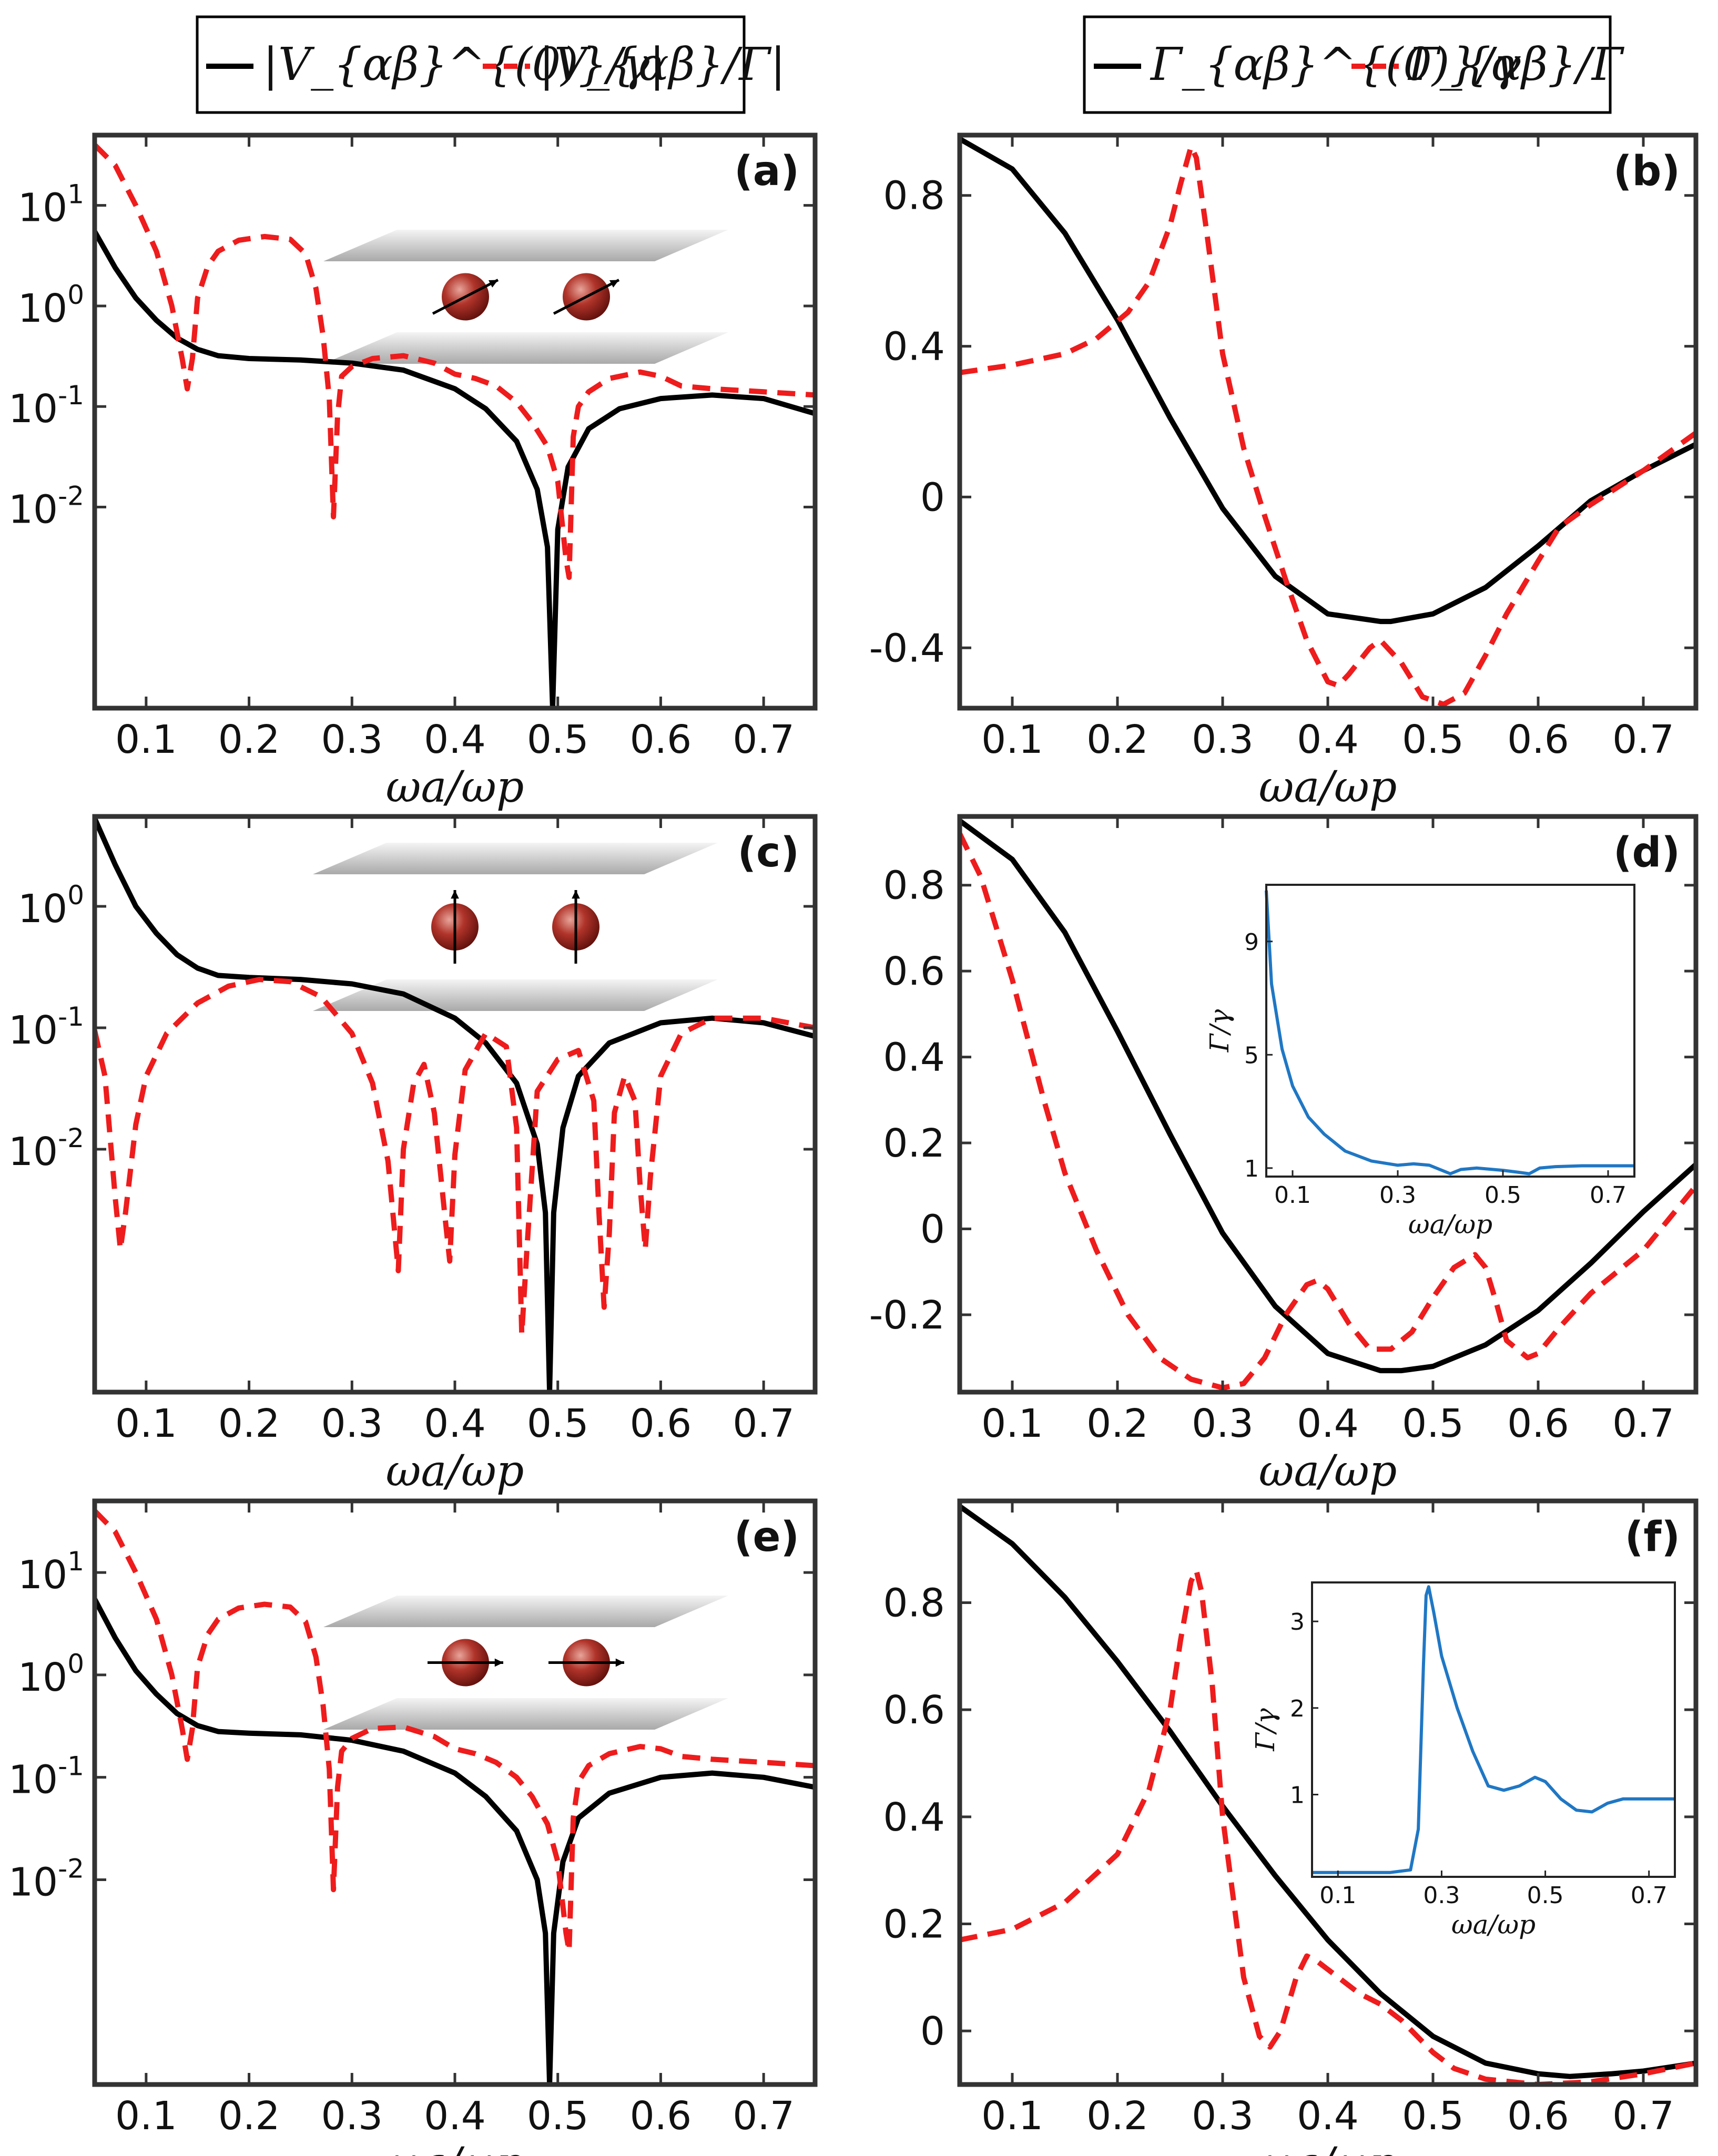 The image size is (1718, 2156). I want to click on legend-left-dashed-label: |V_{αβ}/Γ|, so click(662, 64).